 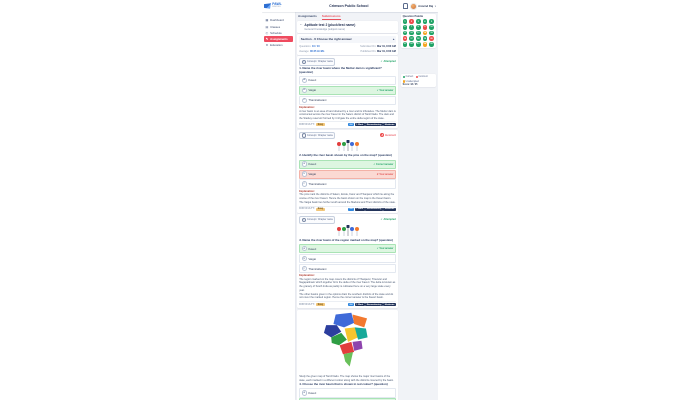 What do you see at coordinates (279, 21) in the screenshot?
I see `sidebar-item: ▦ Dashboard` at bounding box center [279, 21].